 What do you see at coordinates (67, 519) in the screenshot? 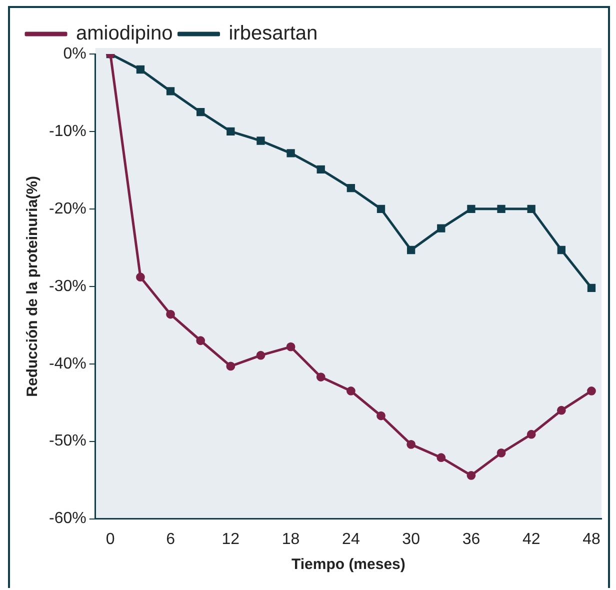
I see `y-tick-label: -60%` at bounding box center [67, 519].